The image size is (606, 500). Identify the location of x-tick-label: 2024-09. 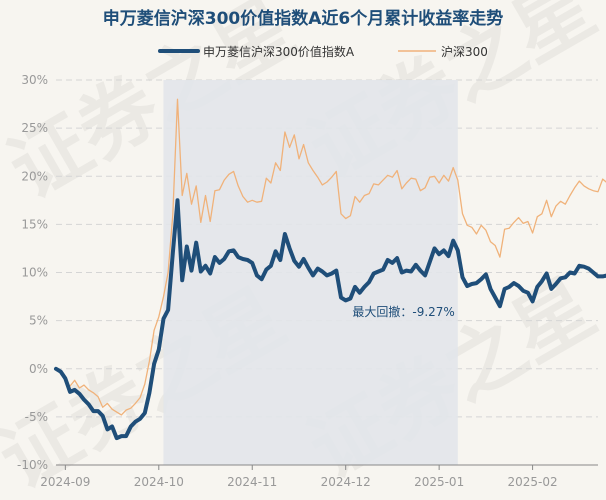
(65, 482).